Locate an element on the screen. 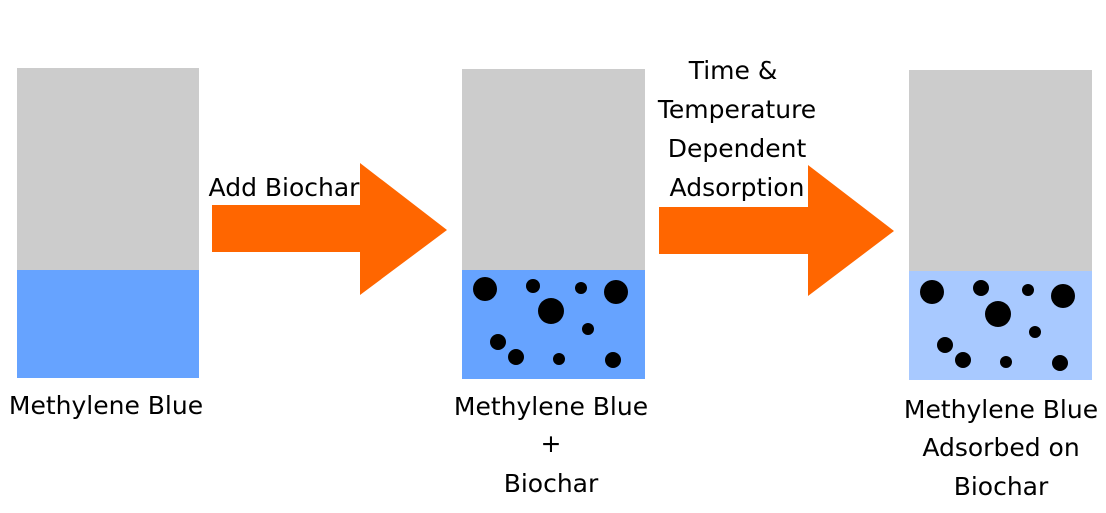 The image size is (1106, 513). arrow-add-biochar: Add Biochar is located at coordinates (328, 229).